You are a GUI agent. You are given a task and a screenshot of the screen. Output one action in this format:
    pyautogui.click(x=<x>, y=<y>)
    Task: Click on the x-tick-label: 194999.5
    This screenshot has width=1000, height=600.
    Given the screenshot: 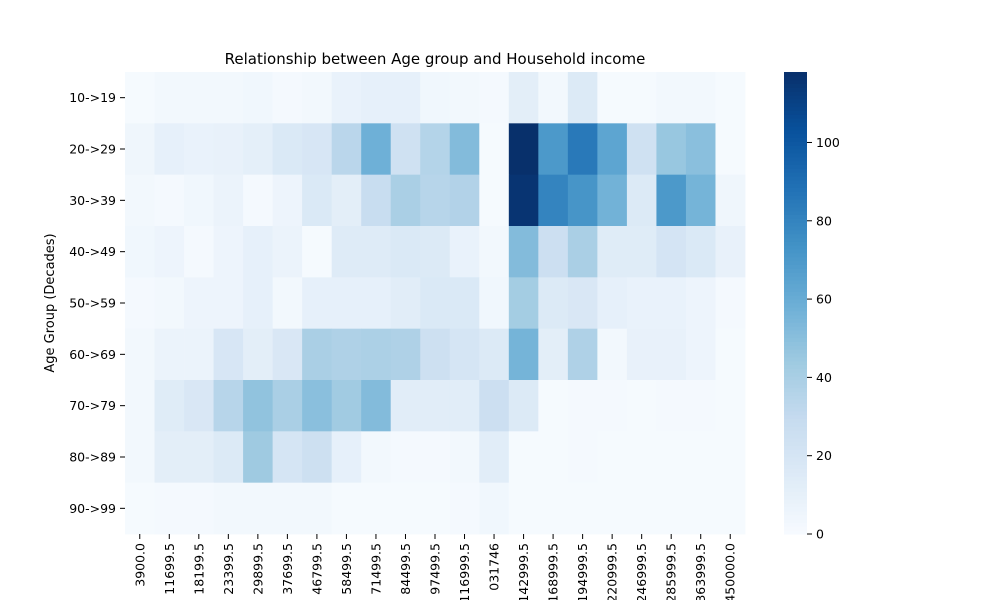 What is the action you would take?
    pyautogui.click(x=582, y=571)
    